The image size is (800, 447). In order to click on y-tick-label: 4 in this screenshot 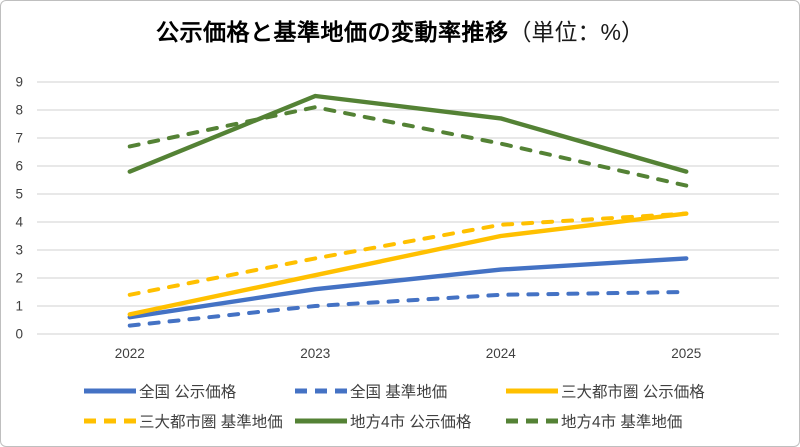, I will do `click(19, 222)`.